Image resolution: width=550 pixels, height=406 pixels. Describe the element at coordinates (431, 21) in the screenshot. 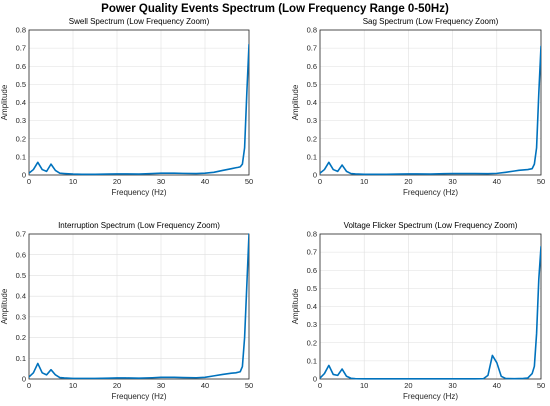

I see `subplot-title: Sag Spectrum (Low Frequency Zoom)` at that location.